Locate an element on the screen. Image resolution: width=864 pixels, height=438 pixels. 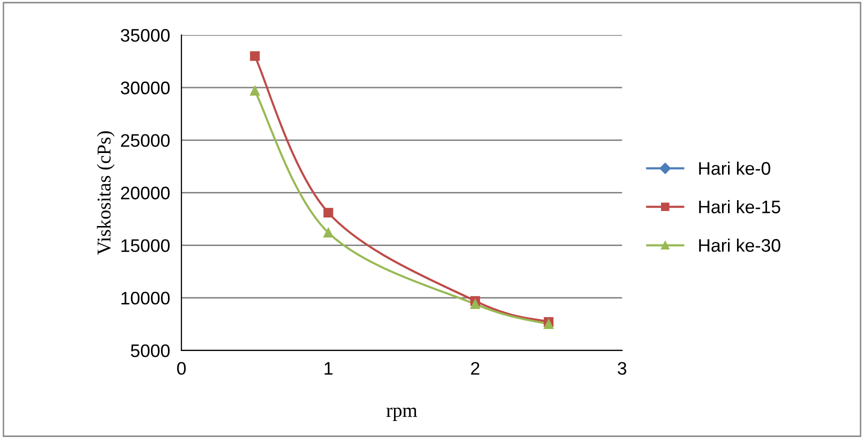
y-tick-label: 25000 is located at coordinates (145, 140).